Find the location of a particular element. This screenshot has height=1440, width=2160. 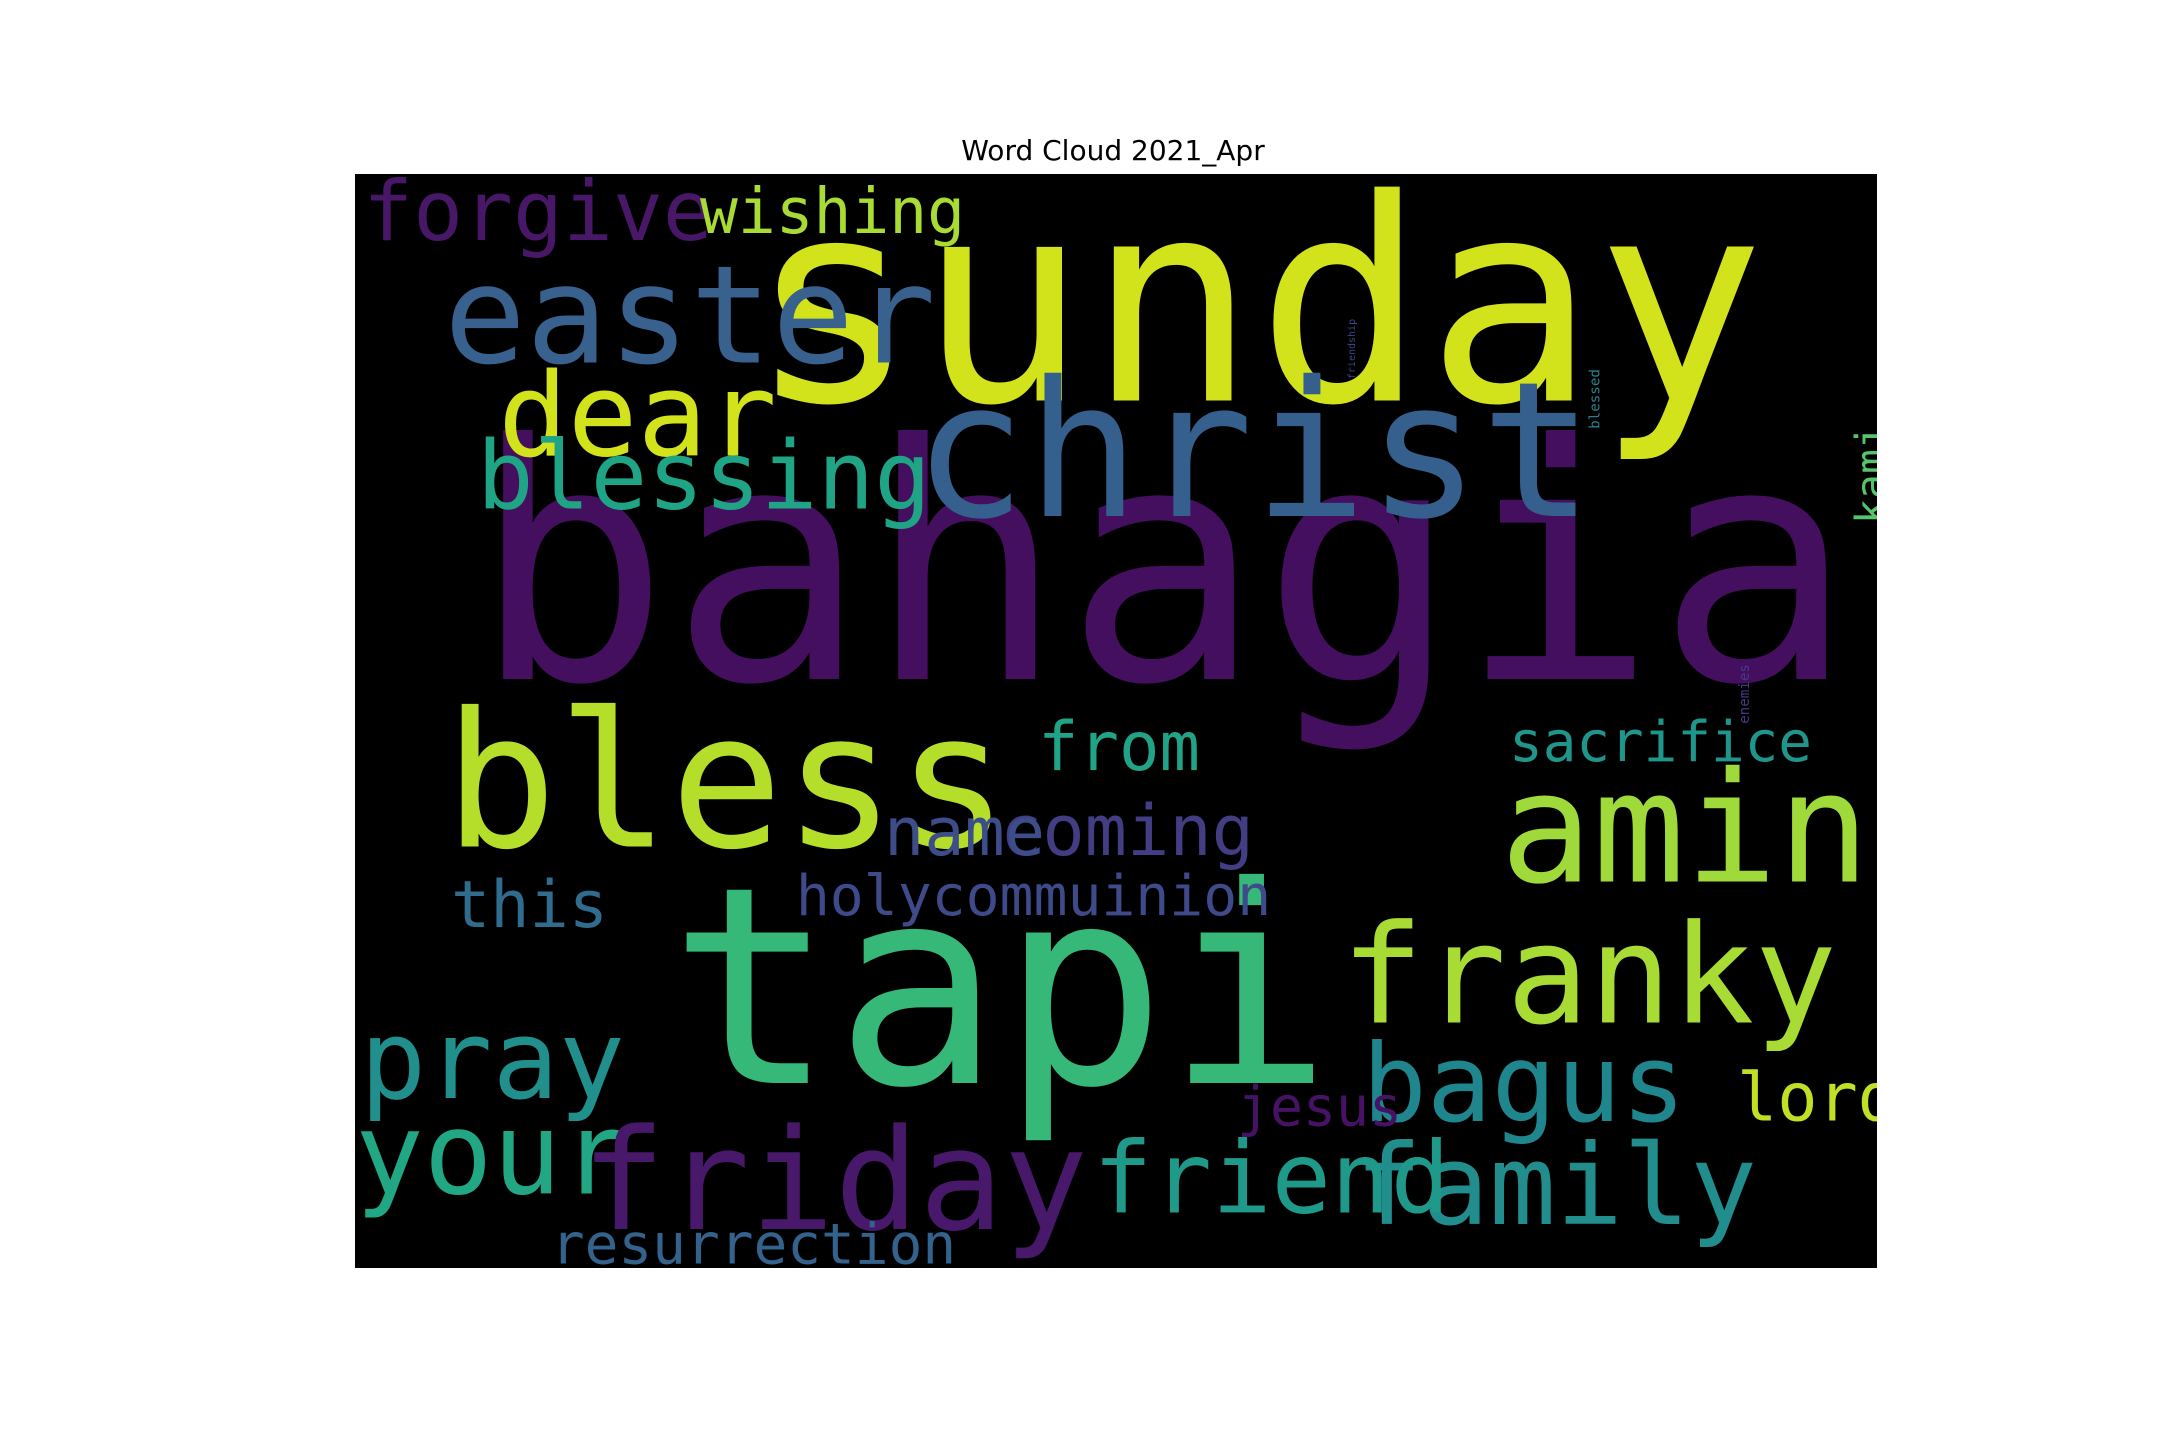

word-franky: franky is located at coordinates (1589, 976).